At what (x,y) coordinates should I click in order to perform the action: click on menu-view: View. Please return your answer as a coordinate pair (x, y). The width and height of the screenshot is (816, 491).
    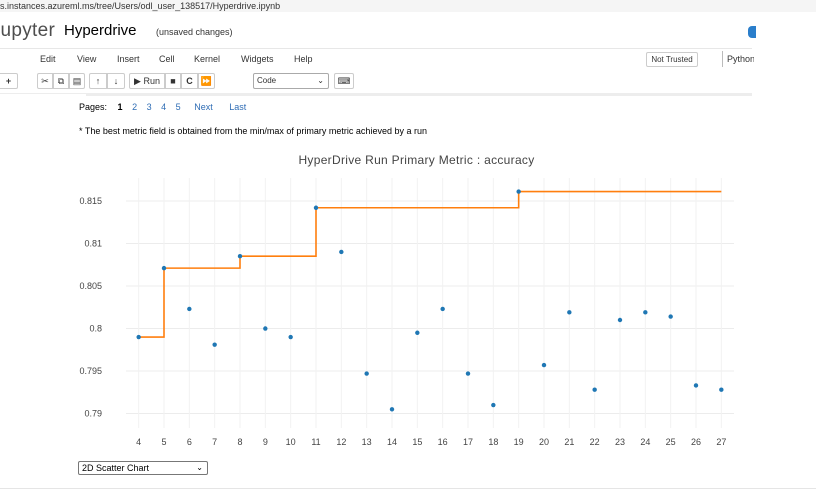
    Looking at the image, I should click on (87, 59).